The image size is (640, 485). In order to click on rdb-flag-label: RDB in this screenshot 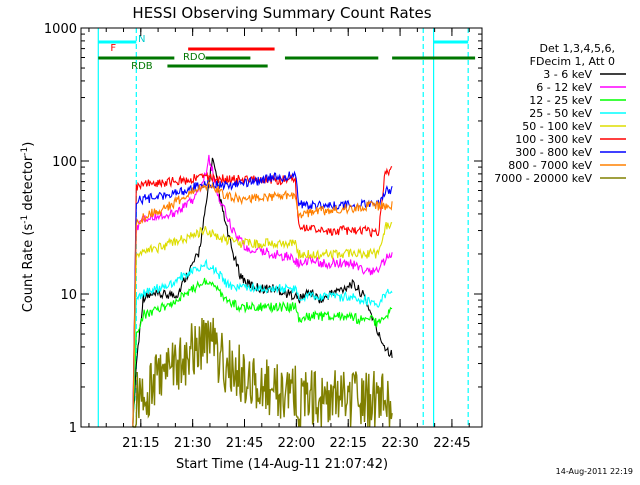, I will do `click(142, 66)`.